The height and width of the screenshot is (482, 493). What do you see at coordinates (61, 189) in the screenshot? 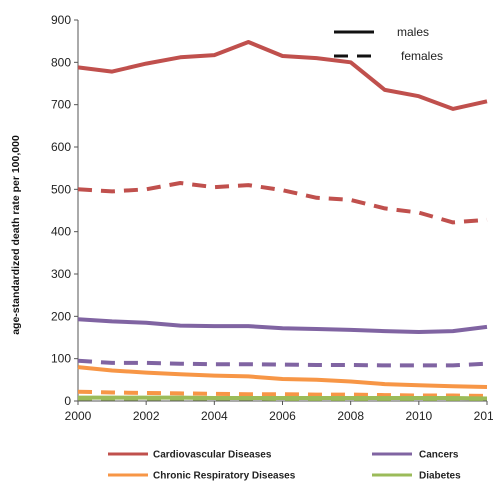
I see `y-tick-label: 500` at bounding box center [61, 189].